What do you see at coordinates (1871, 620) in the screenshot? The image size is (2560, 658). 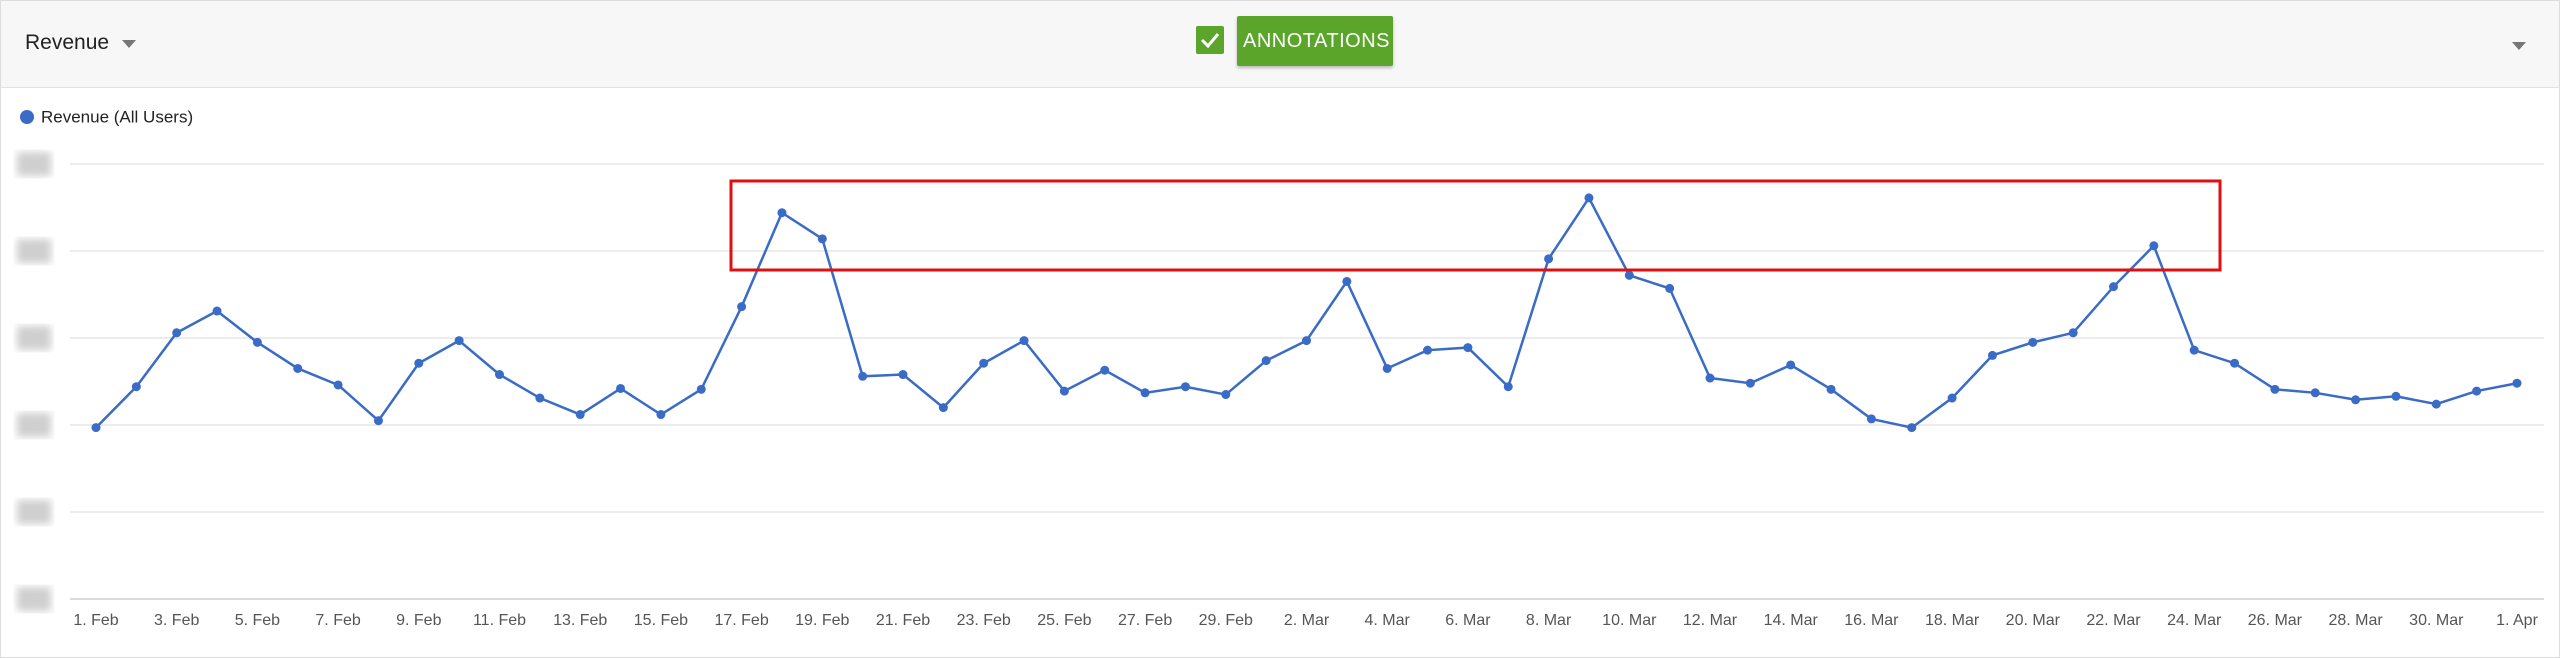 I see `x-tick-label: 16. Mar` at bounding box center [1871, 620].